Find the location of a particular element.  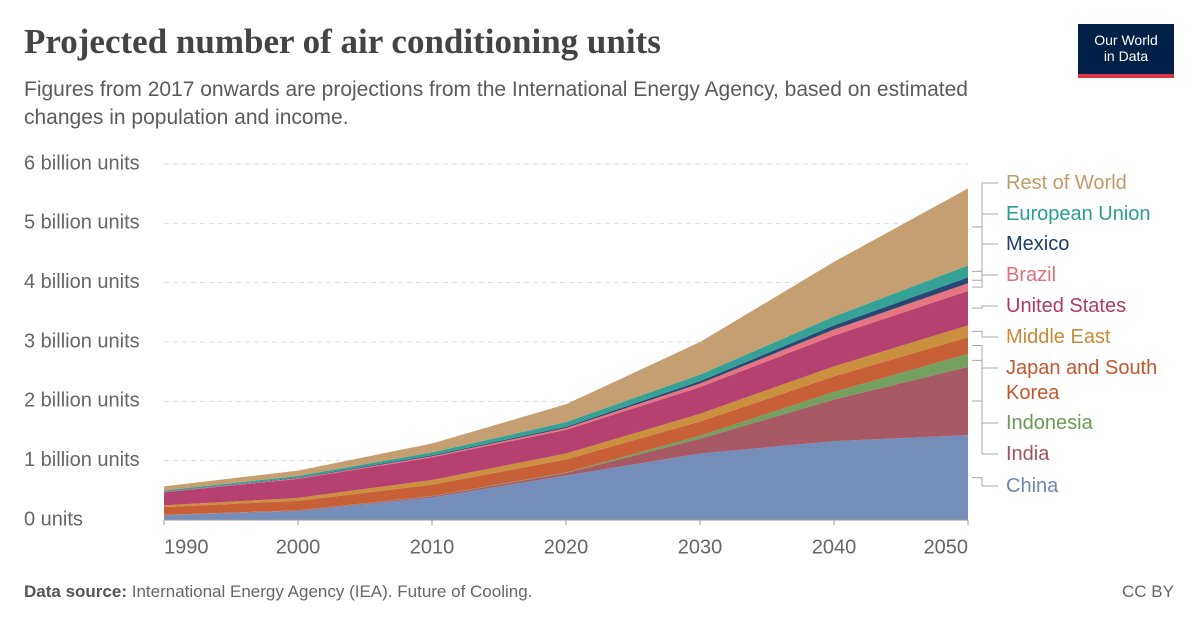

x-tick-label: 2040 is located at coordinates (834, 547).